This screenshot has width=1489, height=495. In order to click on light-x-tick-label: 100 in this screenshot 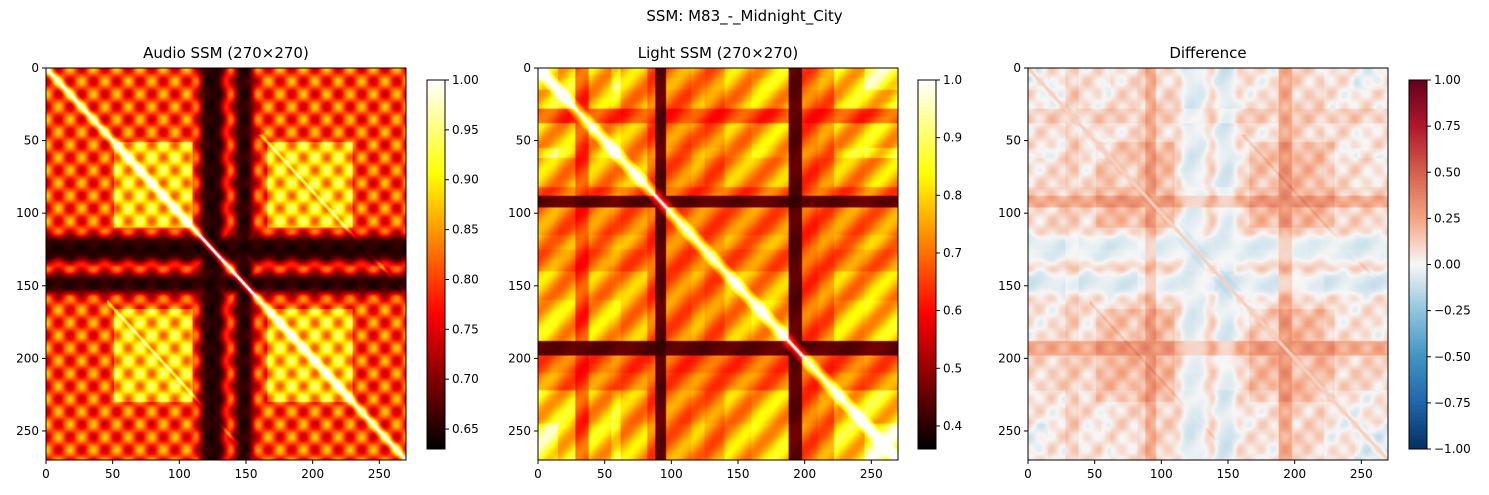, I will do `click(671, 474)`.